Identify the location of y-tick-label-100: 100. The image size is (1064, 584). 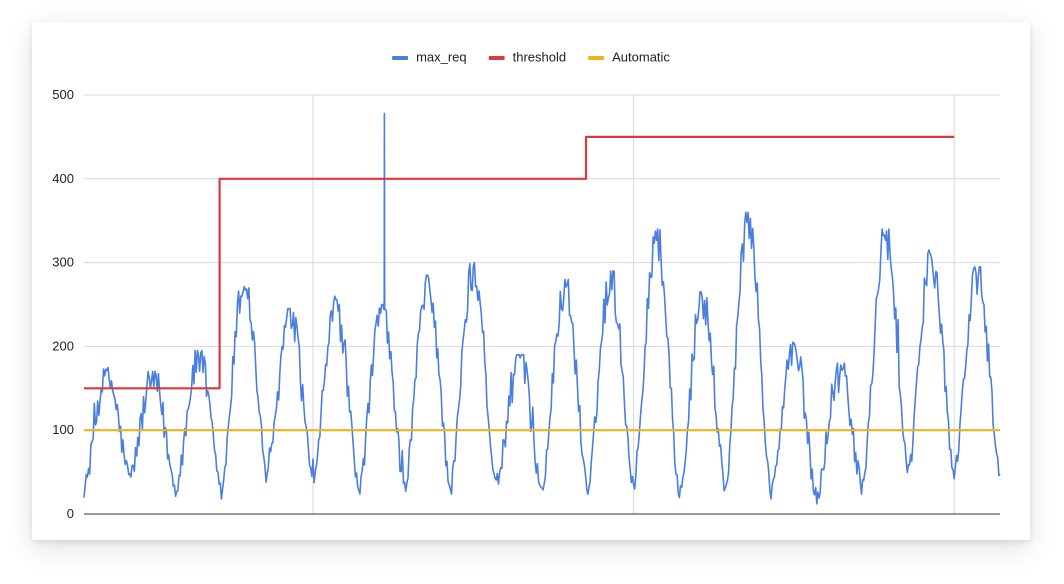
(63, 429).